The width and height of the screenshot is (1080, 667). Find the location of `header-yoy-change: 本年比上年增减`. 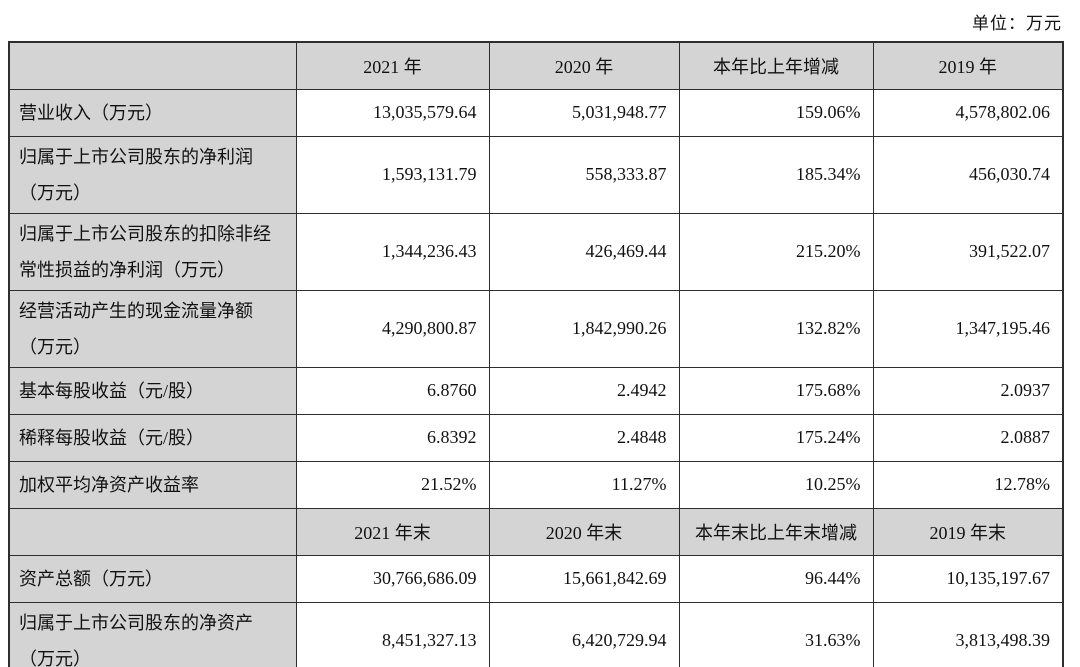

header-yoy-change: 本年比上年增减 is located at coordinates (776, 65).